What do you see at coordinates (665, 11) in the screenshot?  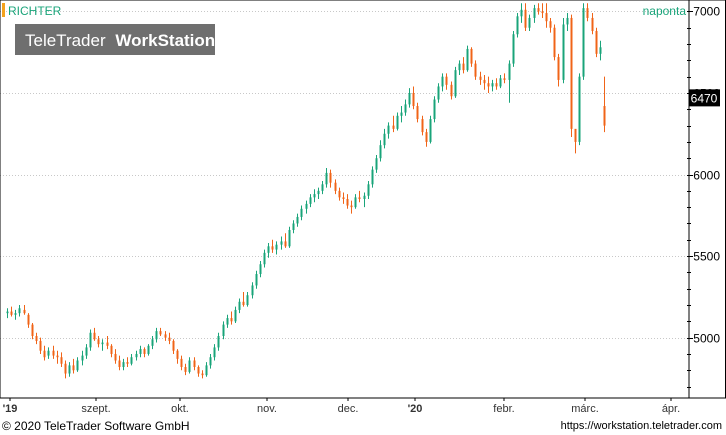 I see `period-label: naponta` at bounding box center [665, 11].